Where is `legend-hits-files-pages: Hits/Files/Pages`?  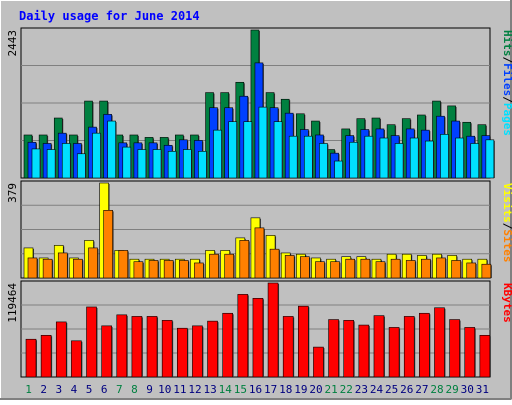 legend-hits-files-pages: Hits/Files/Pages is located at coordinates (506, 83).